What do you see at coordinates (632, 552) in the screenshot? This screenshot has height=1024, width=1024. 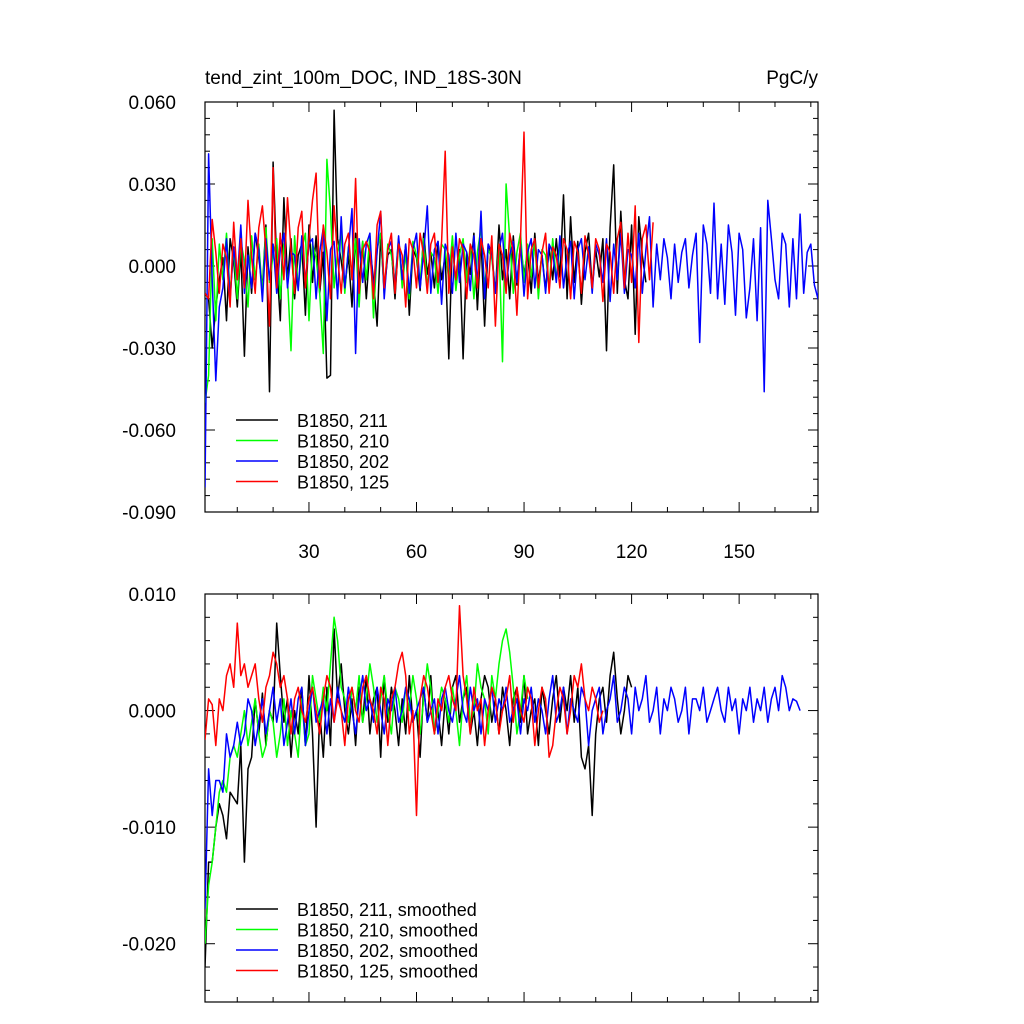 I see `x-tick-label: 120` at bounding box center [632, 552].